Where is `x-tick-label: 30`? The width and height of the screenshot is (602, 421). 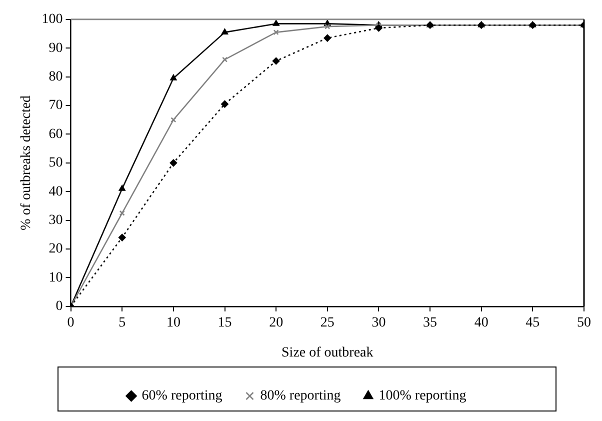 x-tick-label: 30 is located at coordinates (379, 322).